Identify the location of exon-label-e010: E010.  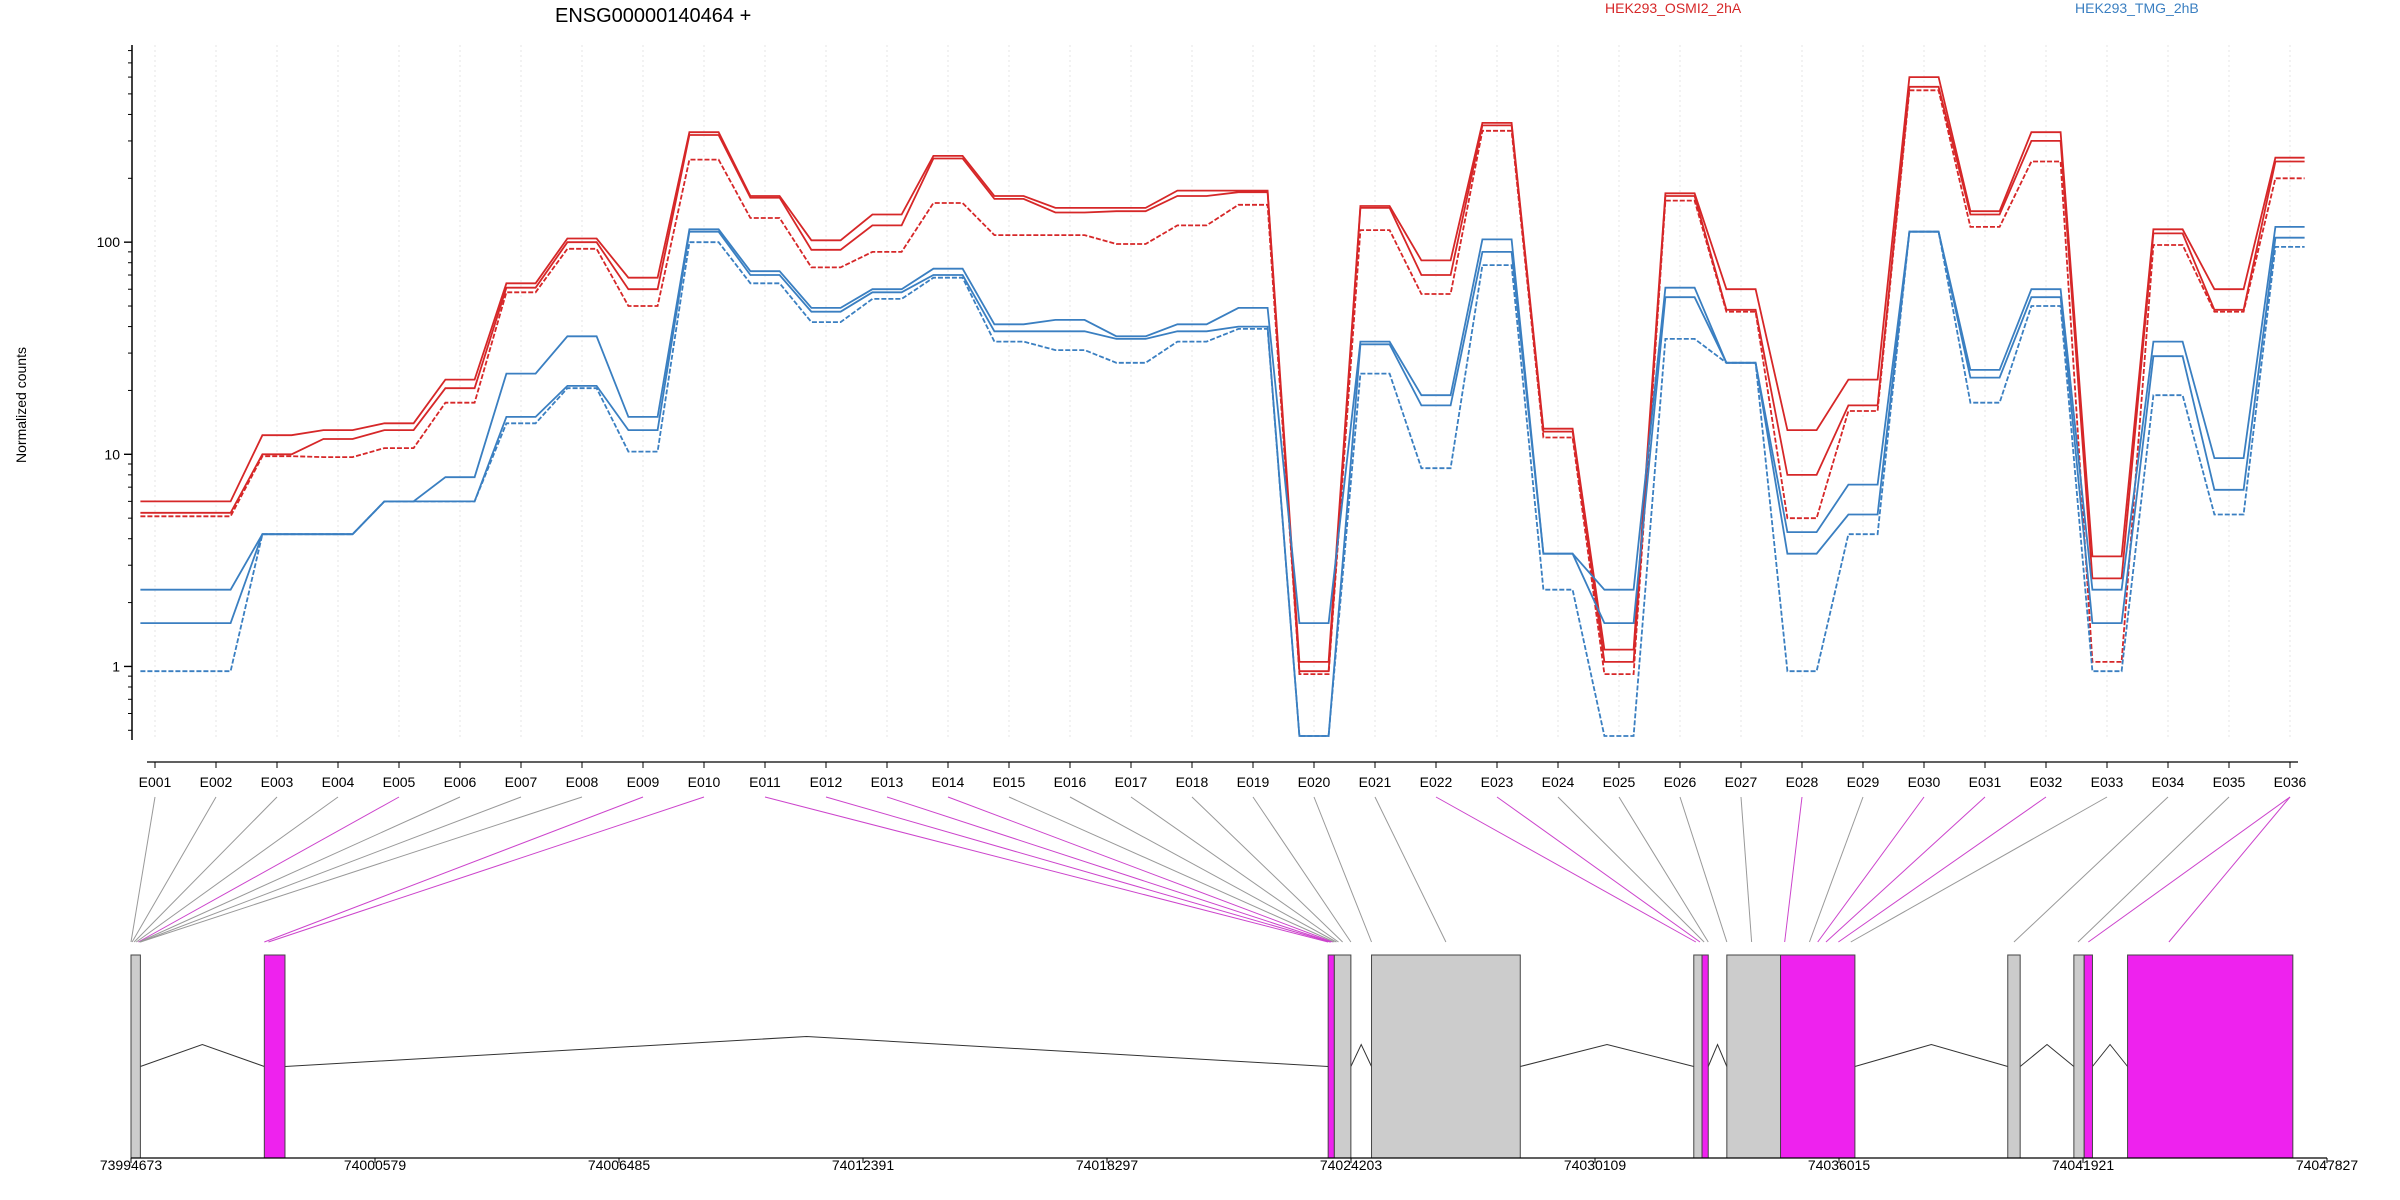
(704, 782).